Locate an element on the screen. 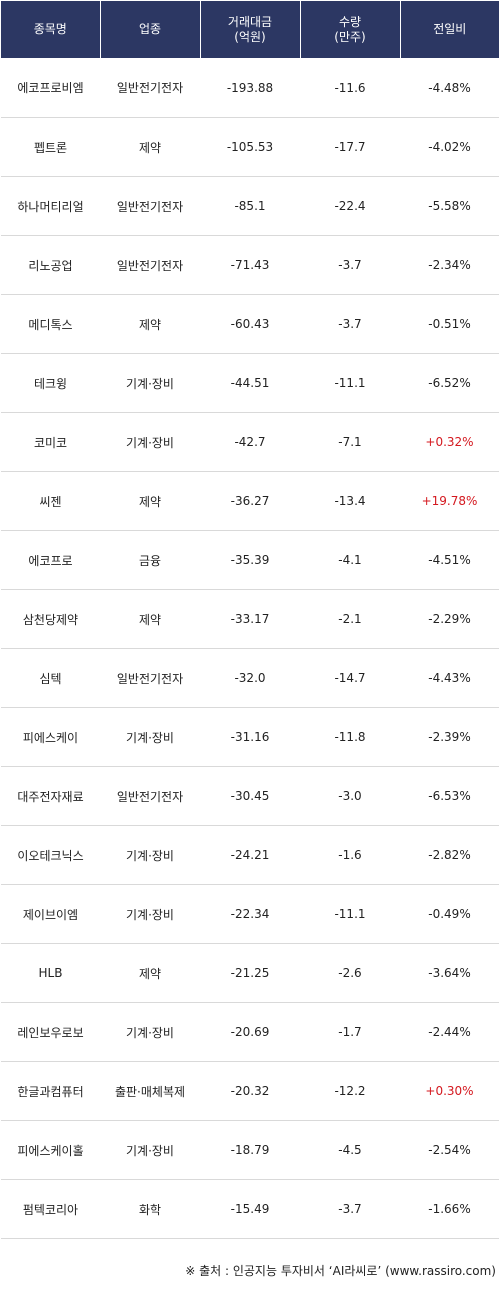 The width and height of the screenshot is (500, 1312). volume-cell: -13.4 is located at coordinates (350, 501).